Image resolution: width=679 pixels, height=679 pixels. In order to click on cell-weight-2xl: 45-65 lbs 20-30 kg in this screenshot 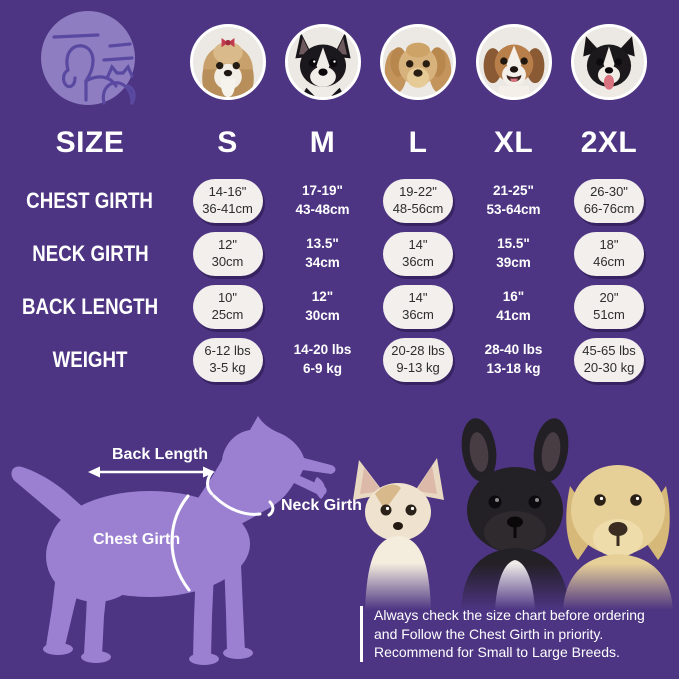, I will do `click(609, 359)`.